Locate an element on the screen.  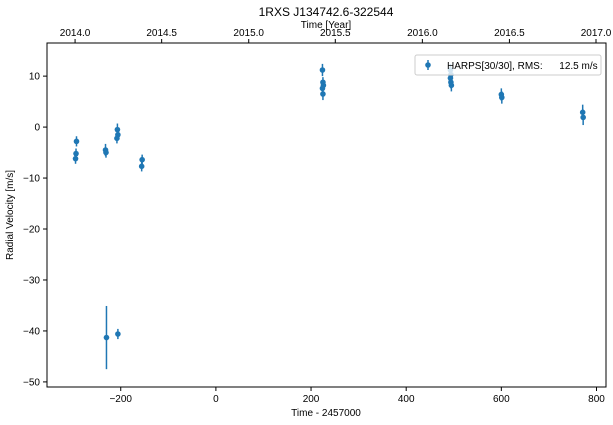
y-tick-label: −50 is located at coordinates (31, 382).